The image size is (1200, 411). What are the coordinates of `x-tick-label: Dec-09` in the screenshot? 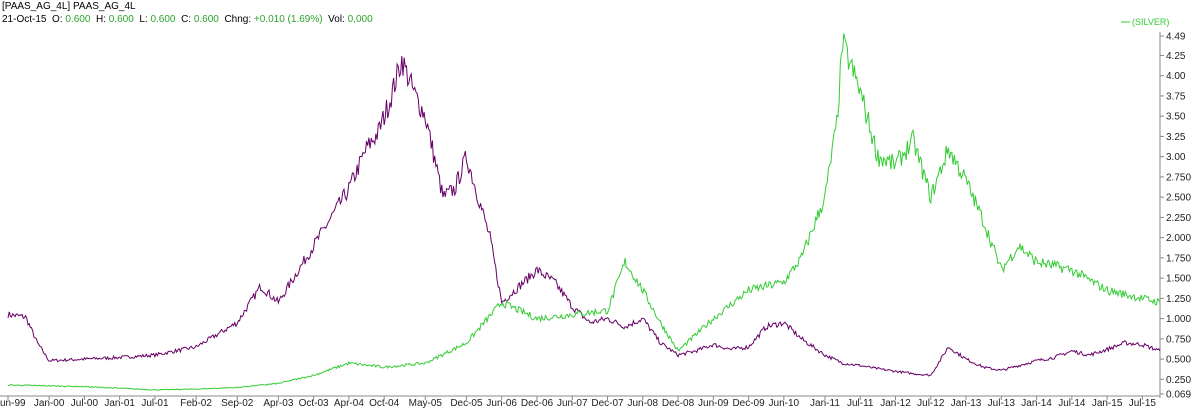 It's located at (748, 403).